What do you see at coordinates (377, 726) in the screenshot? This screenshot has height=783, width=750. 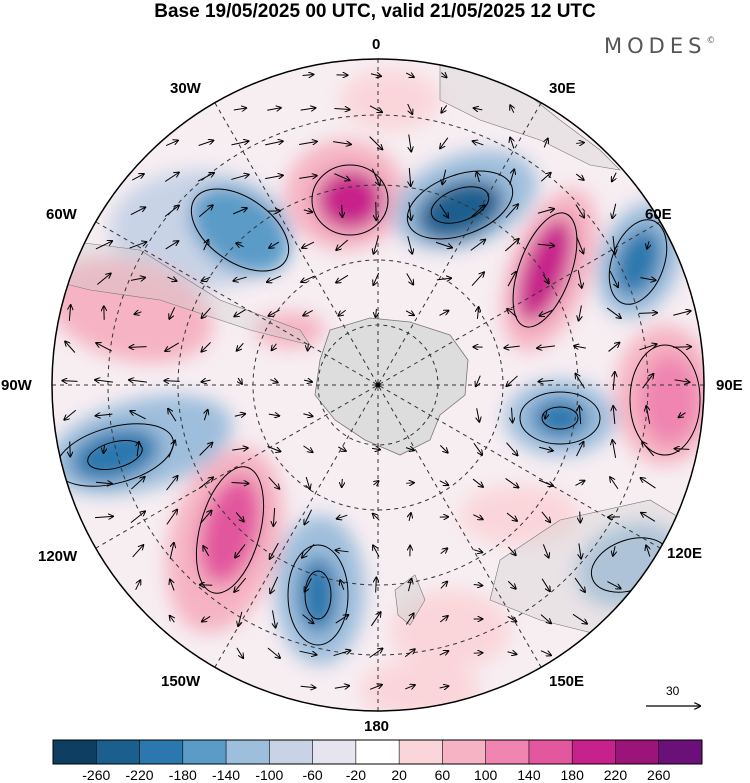 I see `lon-label-180: 180` at bounding box center [377, 726].